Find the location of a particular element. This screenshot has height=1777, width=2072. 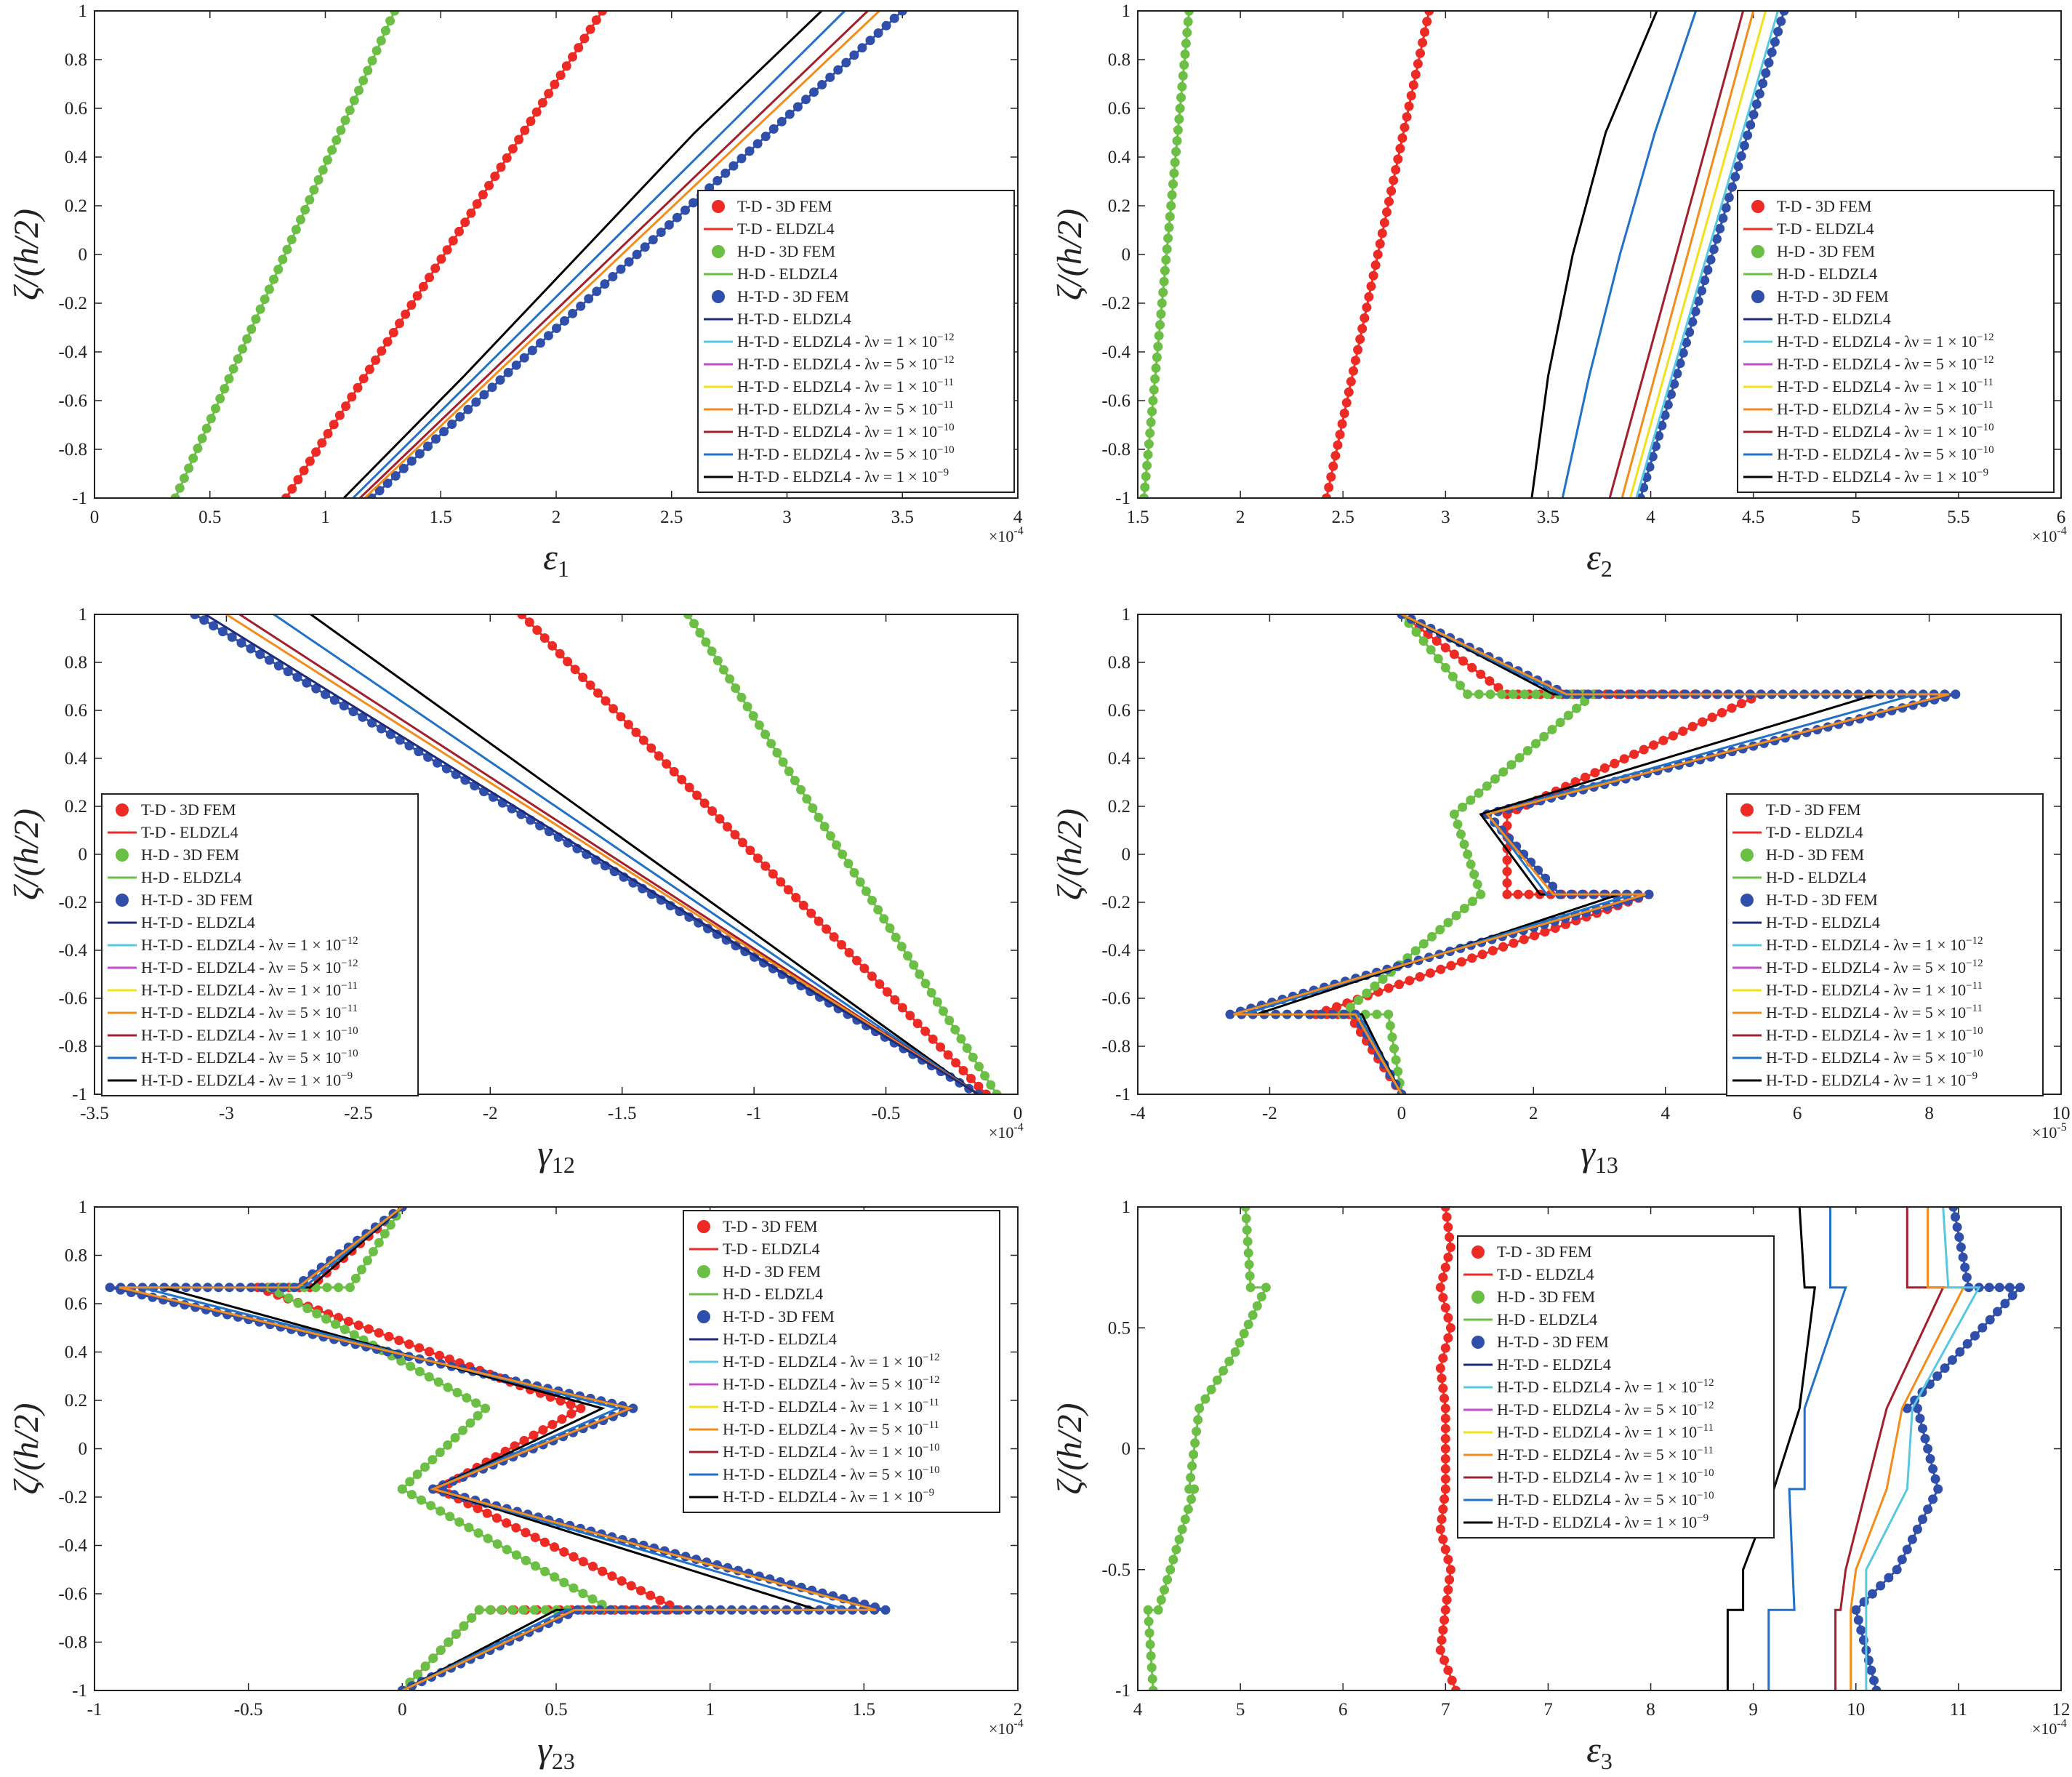

y-tick-label: -1 is located at coordinates (1123, 1094).